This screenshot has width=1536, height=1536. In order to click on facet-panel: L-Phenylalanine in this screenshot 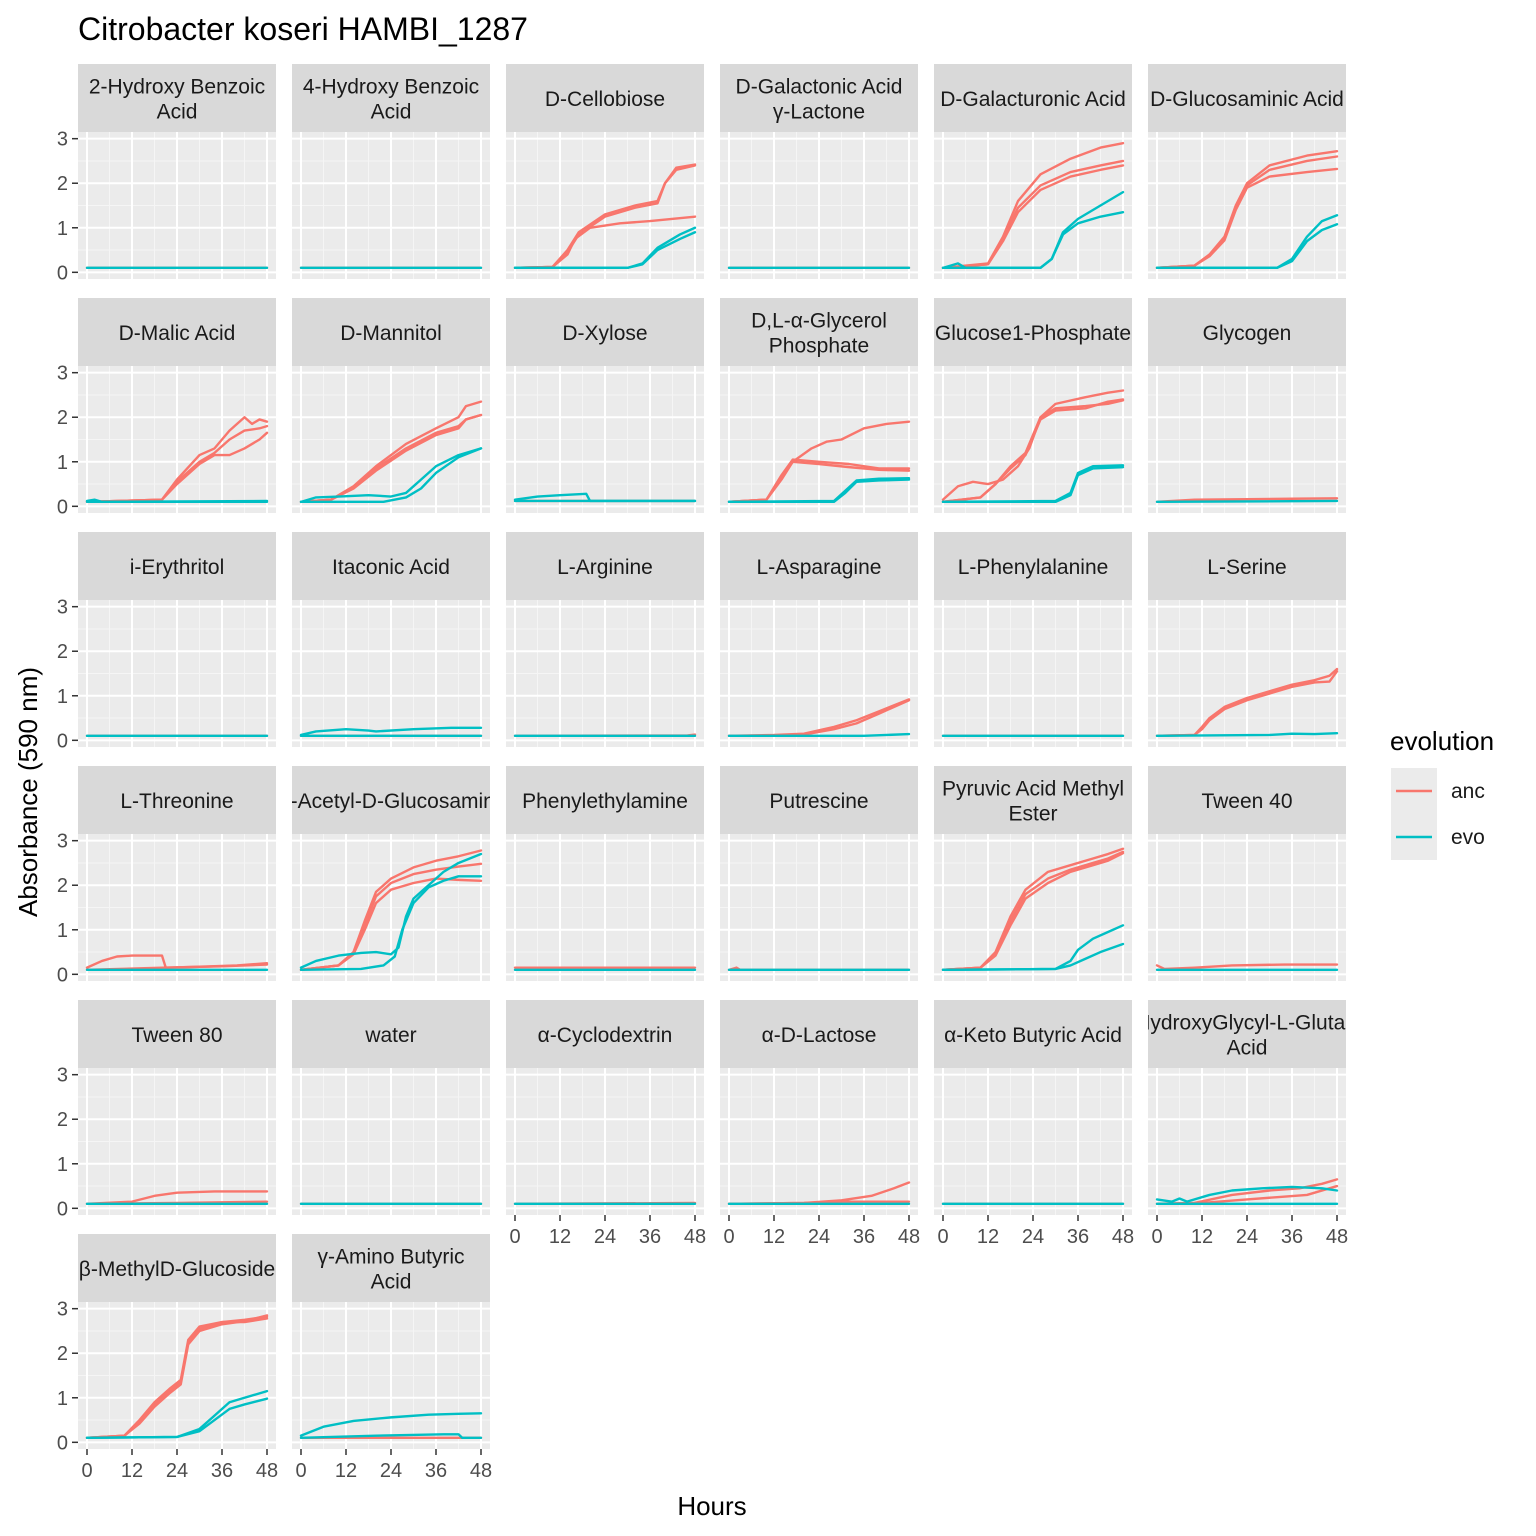, I will do `click(1033, 639)`.